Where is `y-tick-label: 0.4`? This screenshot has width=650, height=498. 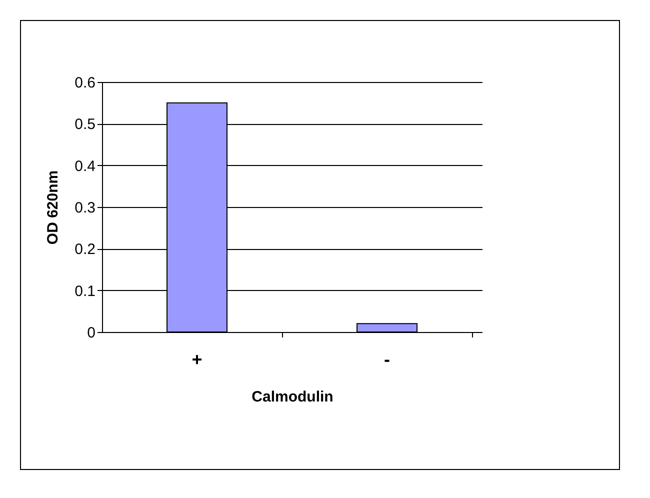
y-tick-label: 0.4 is located at coordinates (85, 166).